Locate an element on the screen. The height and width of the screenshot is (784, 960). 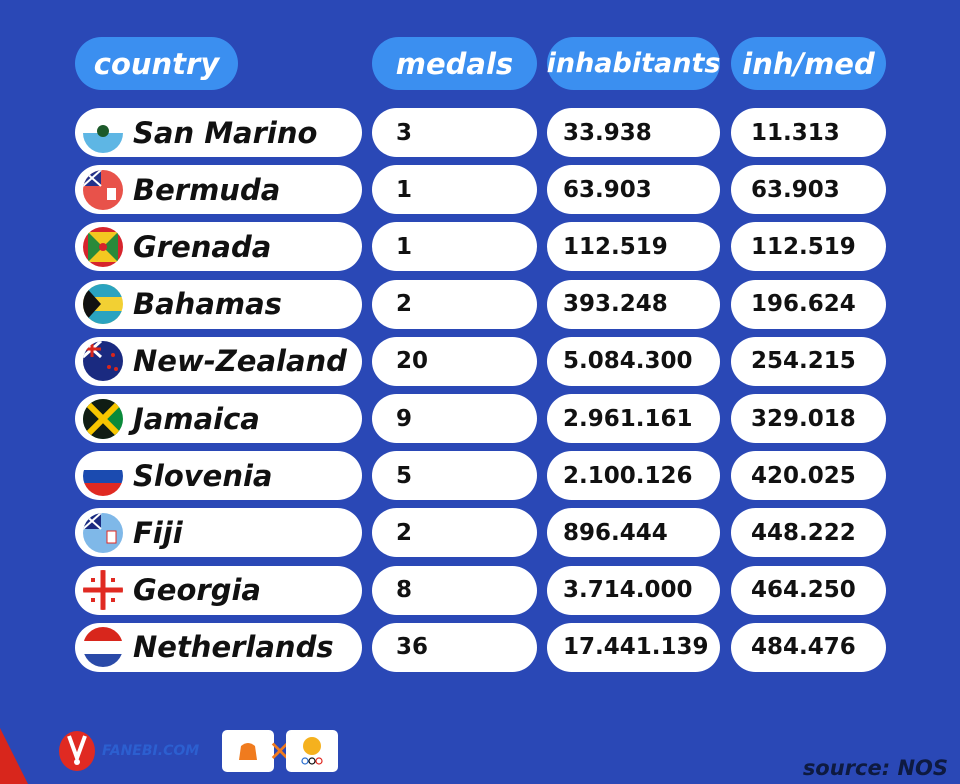
medals-cell: 9 is located at coordinates (454, 418).